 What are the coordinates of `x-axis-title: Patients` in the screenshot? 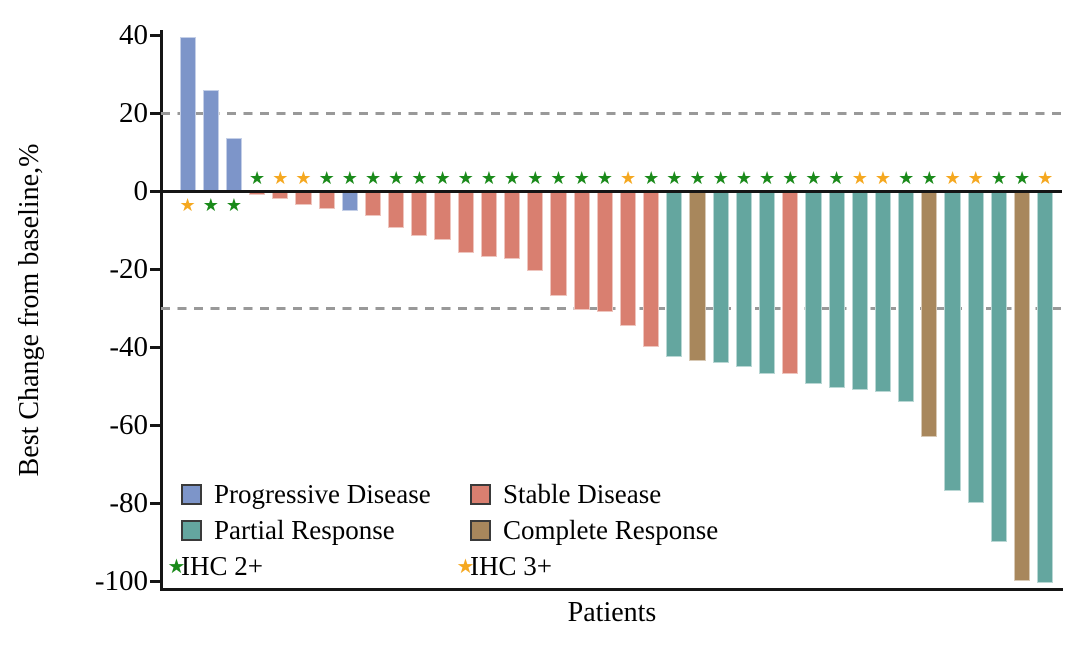 It's located at (612, 612).